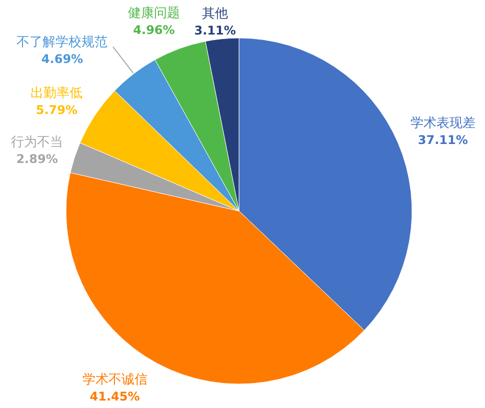  I want to click on data-label: 3.11%, so click(215, 31).